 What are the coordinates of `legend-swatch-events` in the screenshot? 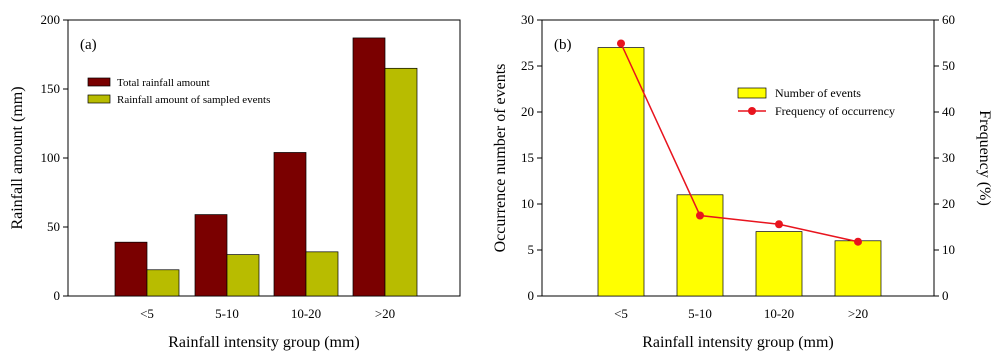 It's located at (752, 93).